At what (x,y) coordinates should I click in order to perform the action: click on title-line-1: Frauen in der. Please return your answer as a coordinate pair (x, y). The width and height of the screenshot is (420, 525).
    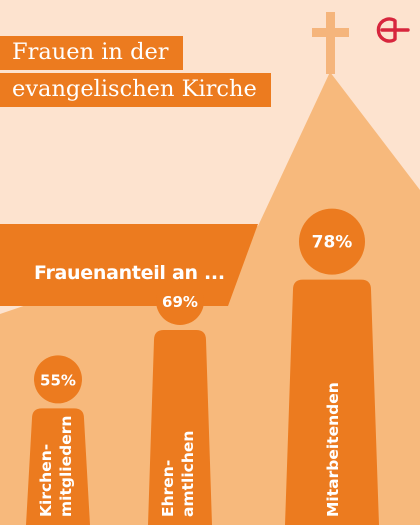
    Looking at the image, I should click on (91, 53).